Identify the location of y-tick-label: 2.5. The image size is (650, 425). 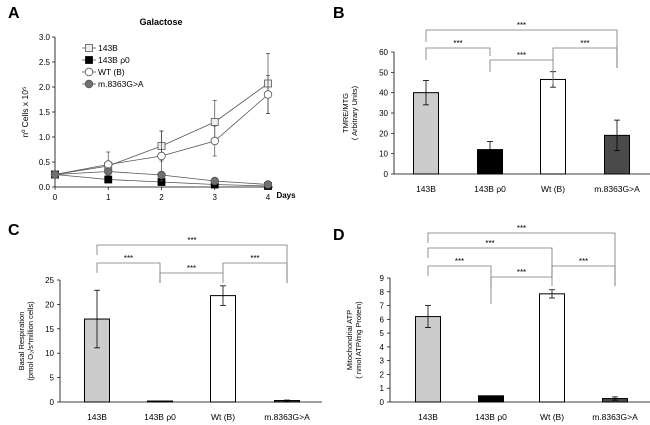
(45, 62).